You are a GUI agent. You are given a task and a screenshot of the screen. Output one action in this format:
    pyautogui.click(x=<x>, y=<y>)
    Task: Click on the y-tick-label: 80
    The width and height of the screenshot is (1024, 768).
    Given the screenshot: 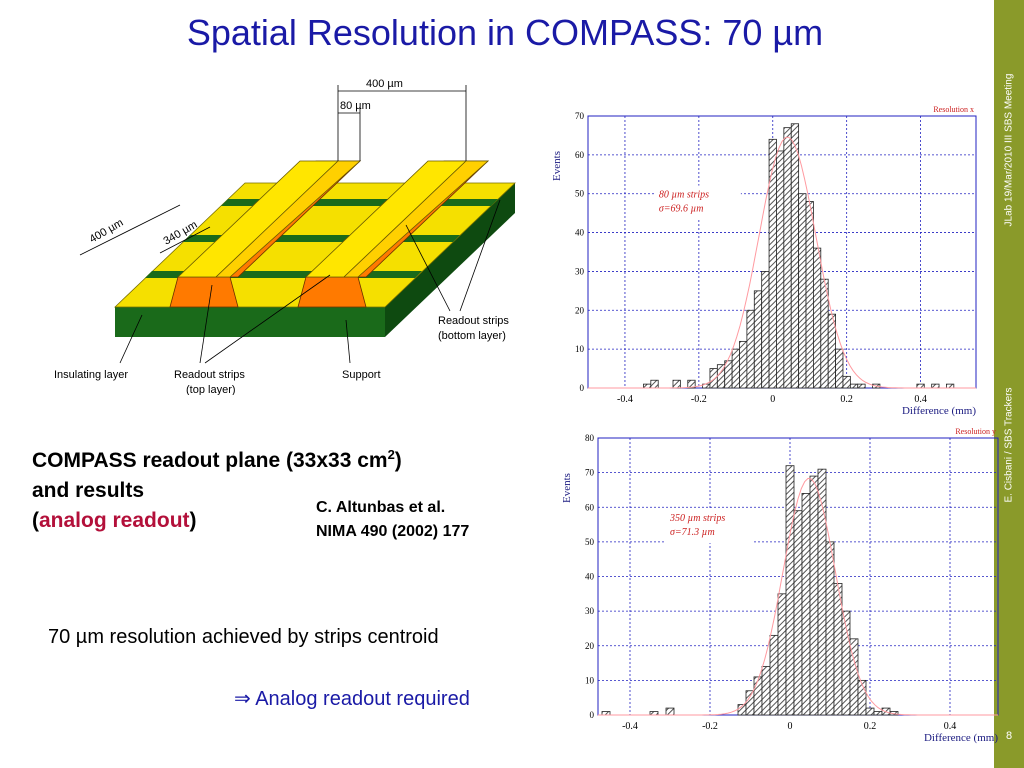 What is the action you would take?
    pyautogui.click(x=590, y=438)
    